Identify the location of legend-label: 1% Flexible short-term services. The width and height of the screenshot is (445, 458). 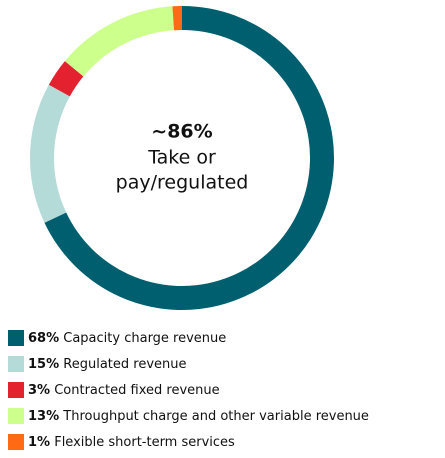
(131, 442).